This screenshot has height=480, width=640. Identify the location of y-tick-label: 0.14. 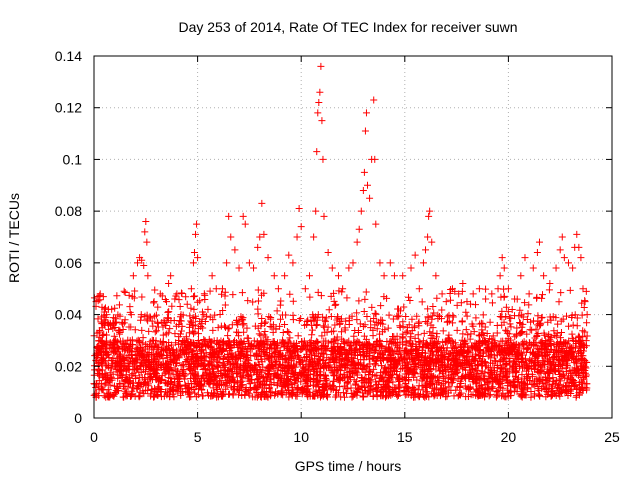
(68, 56).